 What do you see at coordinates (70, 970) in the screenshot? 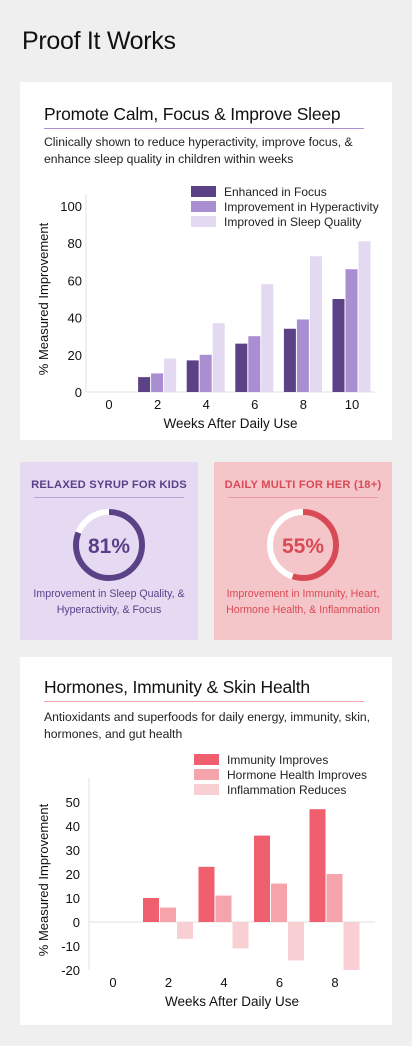
I see `y-tick-label: -20` at bounding box center [70, 970].